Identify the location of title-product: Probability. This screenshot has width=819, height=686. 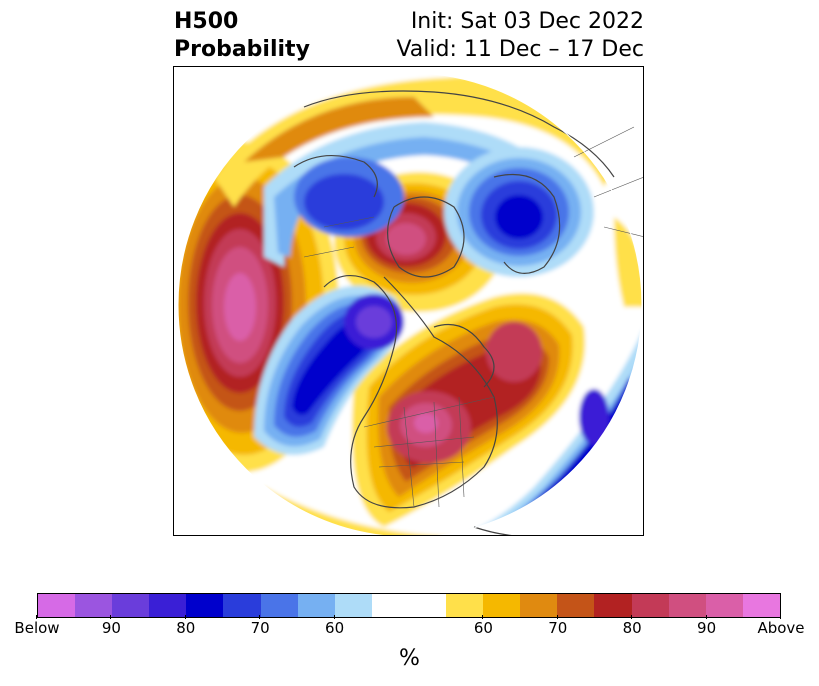
(242, 49).